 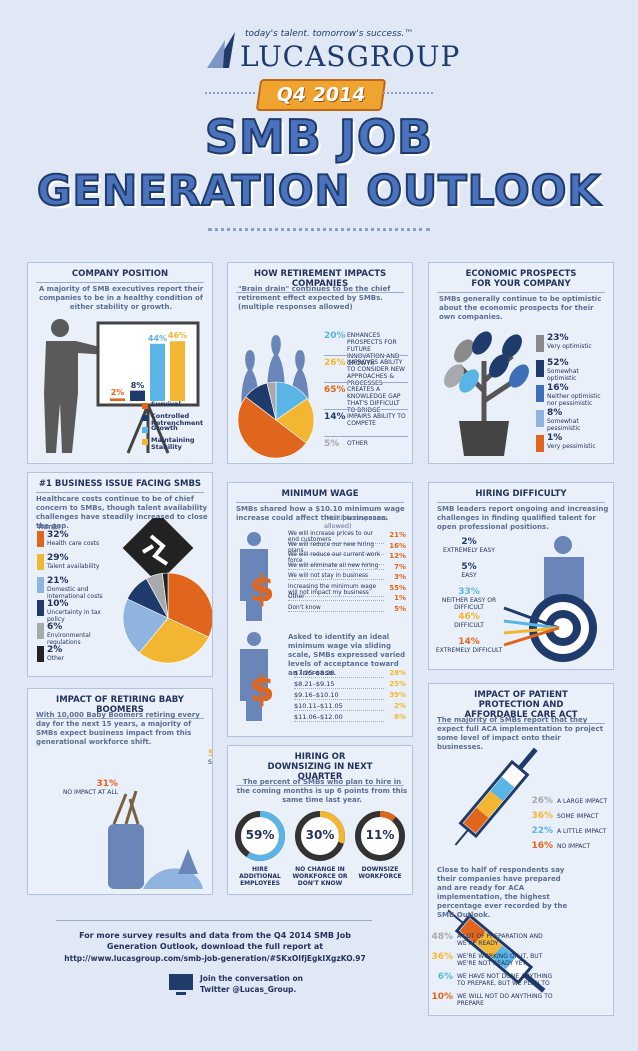 I want to click on row-value: 2%, so click(x=400, y=706).